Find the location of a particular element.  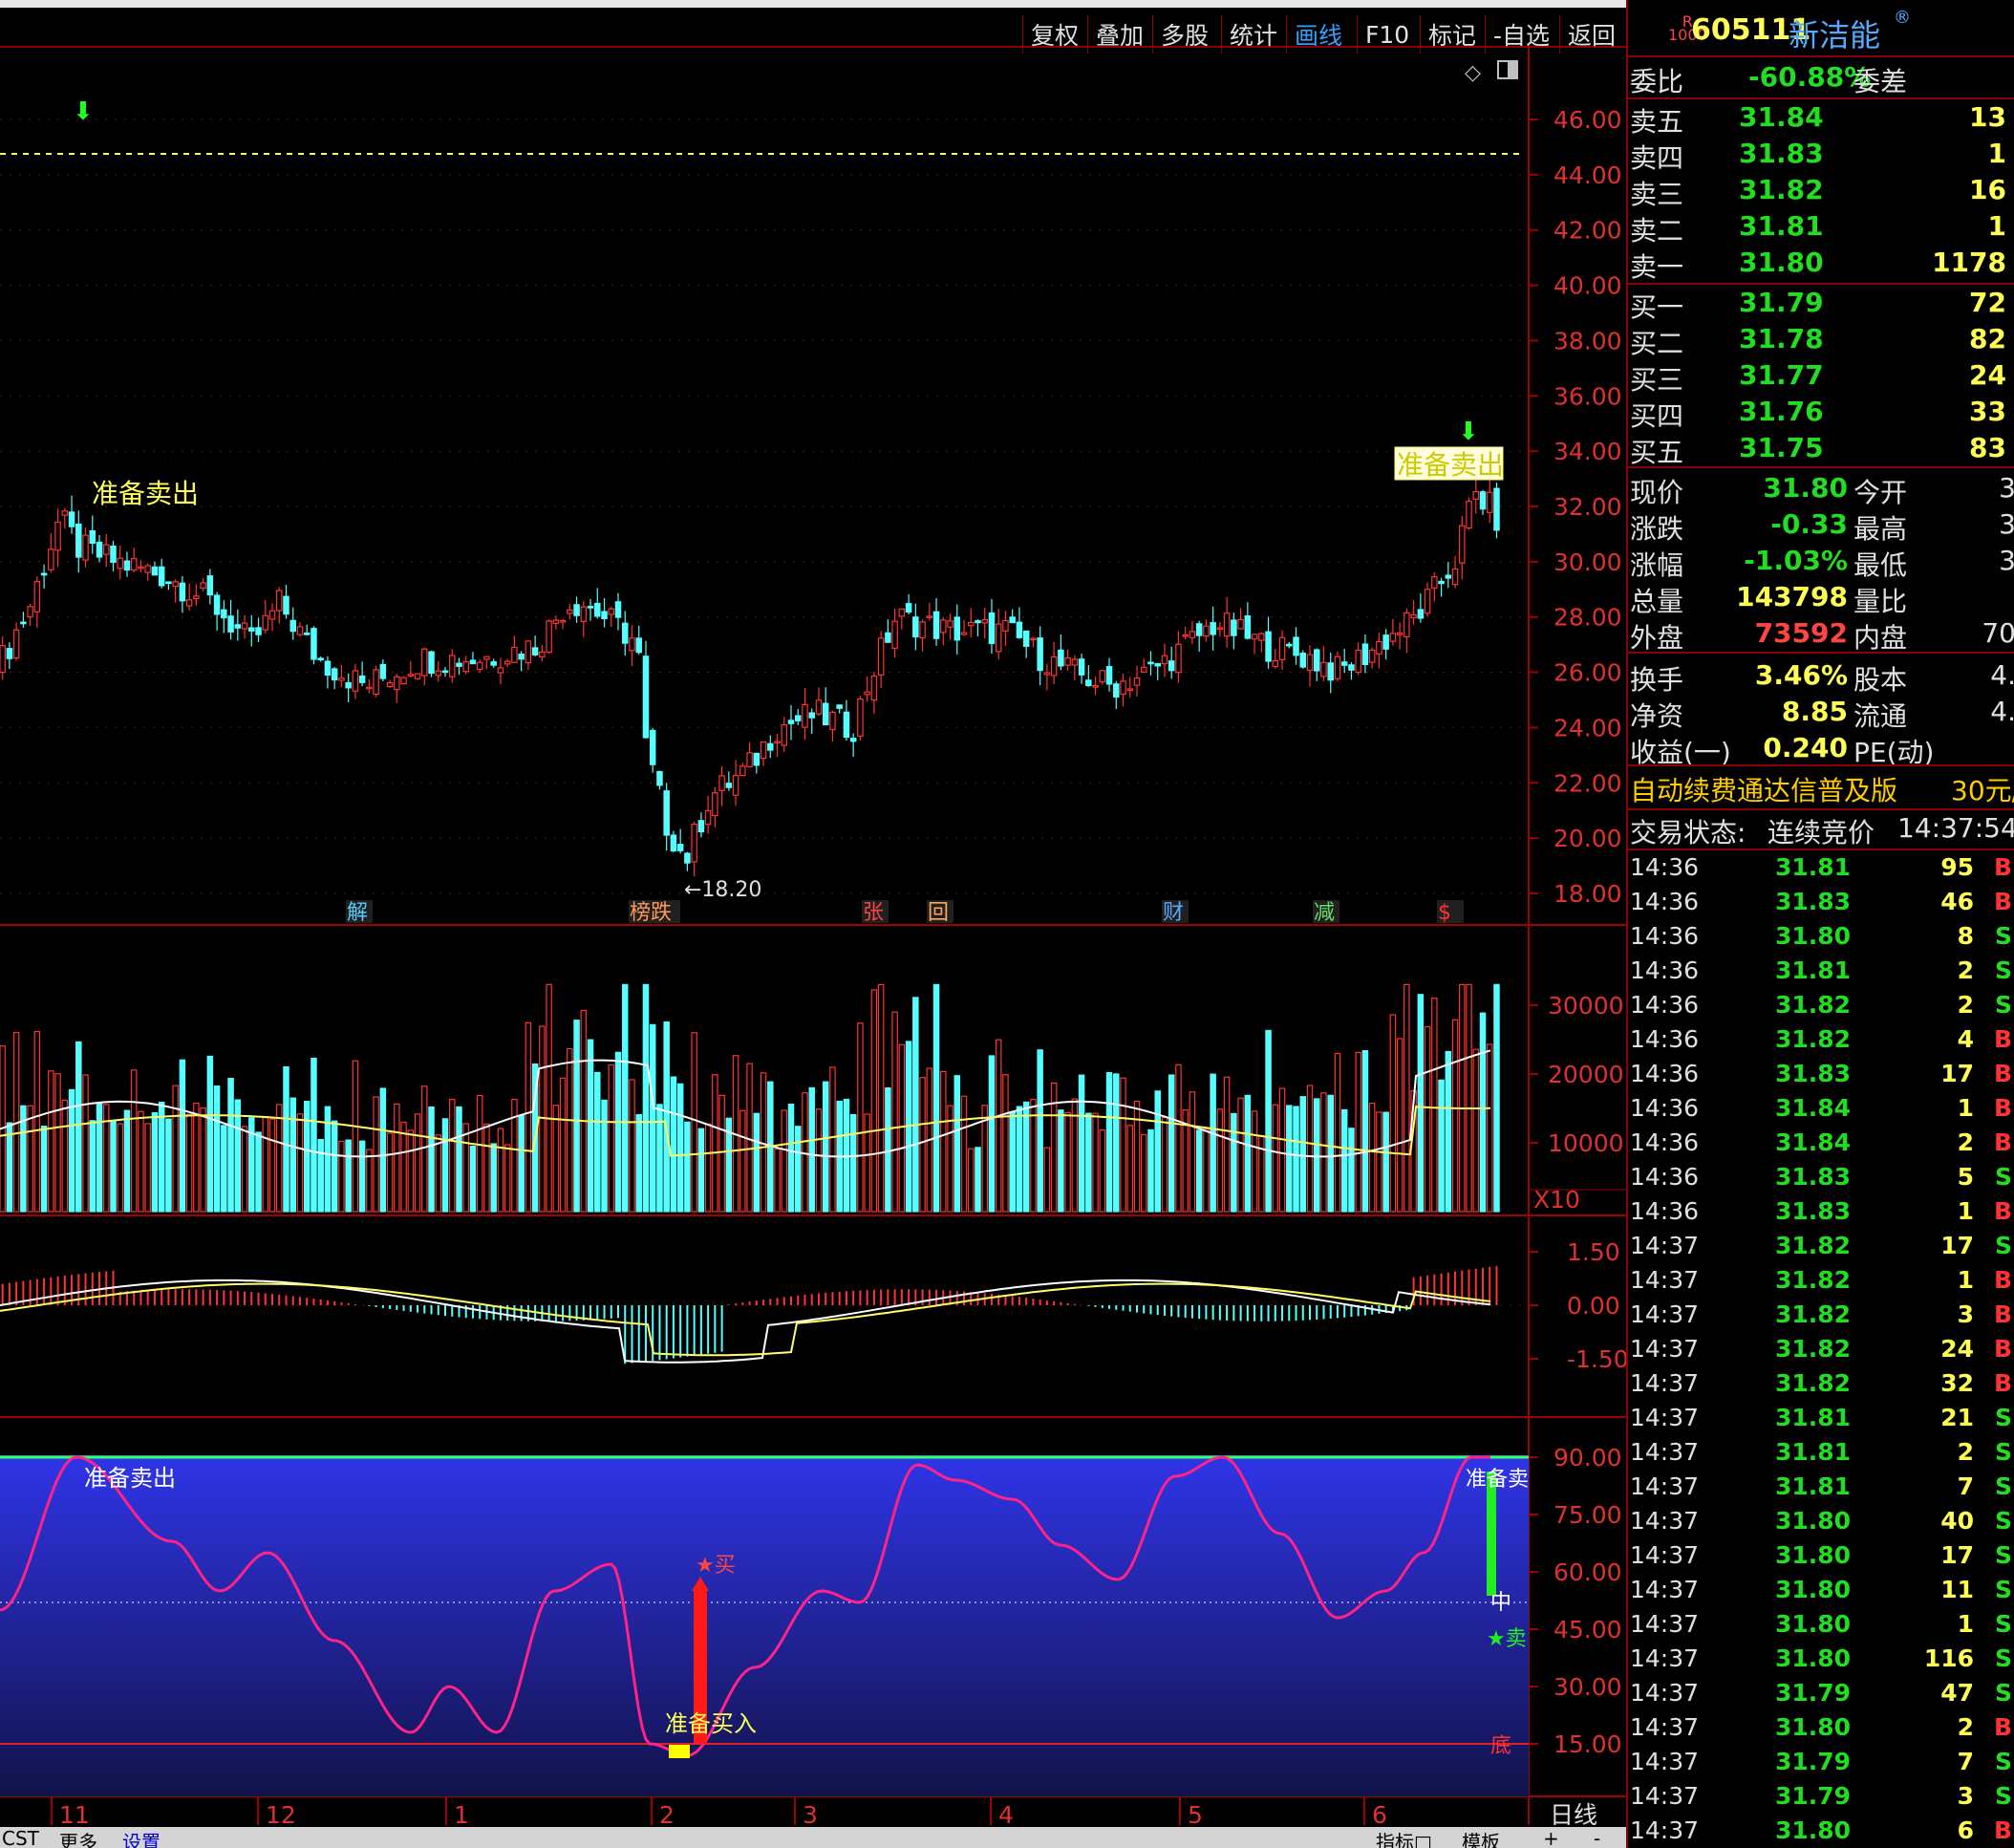

tick-volume: 5 is located at coordinates (1966, 1177).